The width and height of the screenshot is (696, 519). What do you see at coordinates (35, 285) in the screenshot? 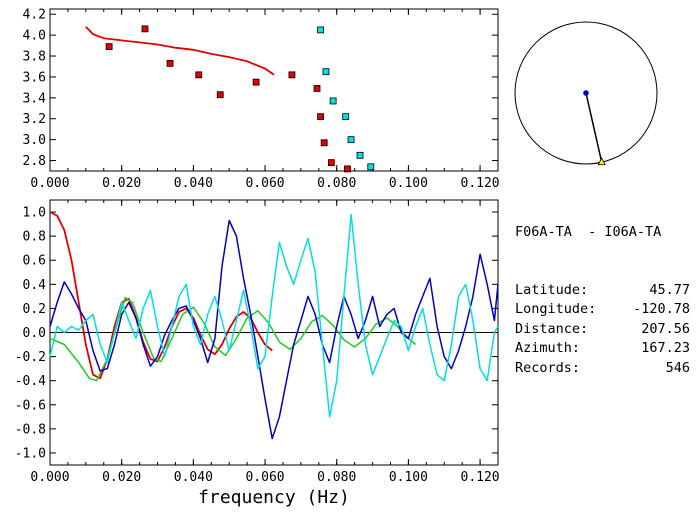
I see `y-tick-label: 0.4` at bounding box center [35, 285].